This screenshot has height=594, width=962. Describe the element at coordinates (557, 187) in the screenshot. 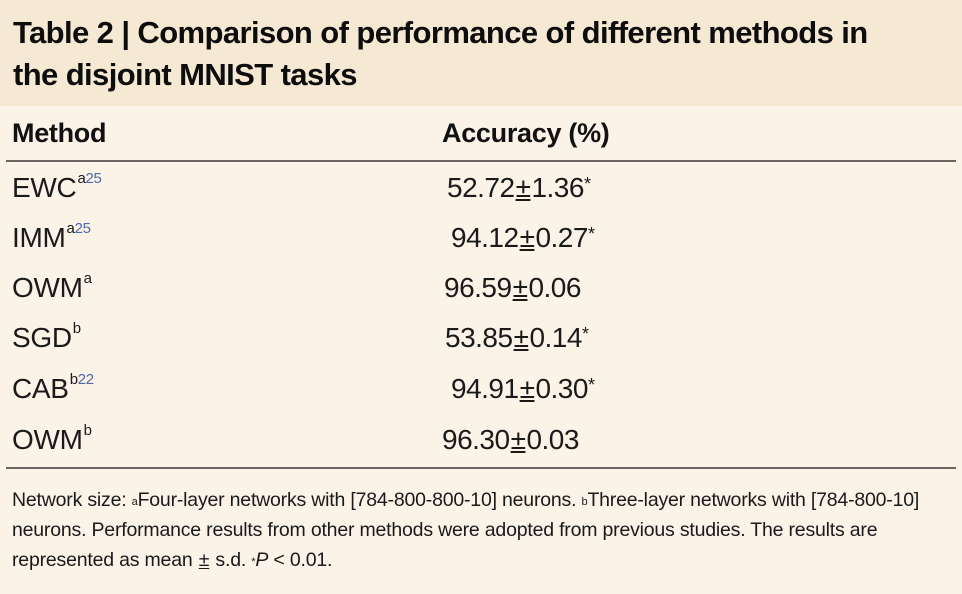

I see `accuracy-sd: 1.36` at that location.